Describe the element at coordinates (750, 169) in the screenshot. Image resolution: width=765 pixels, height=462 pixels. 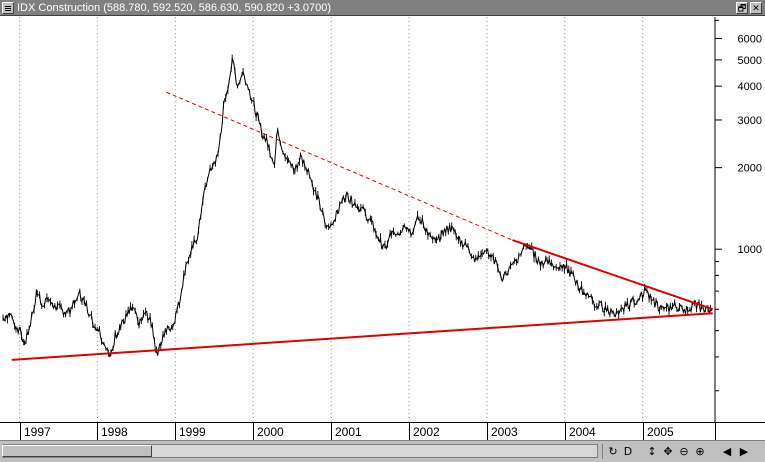
I see `y-tick-label-2000: 2000` at that location.